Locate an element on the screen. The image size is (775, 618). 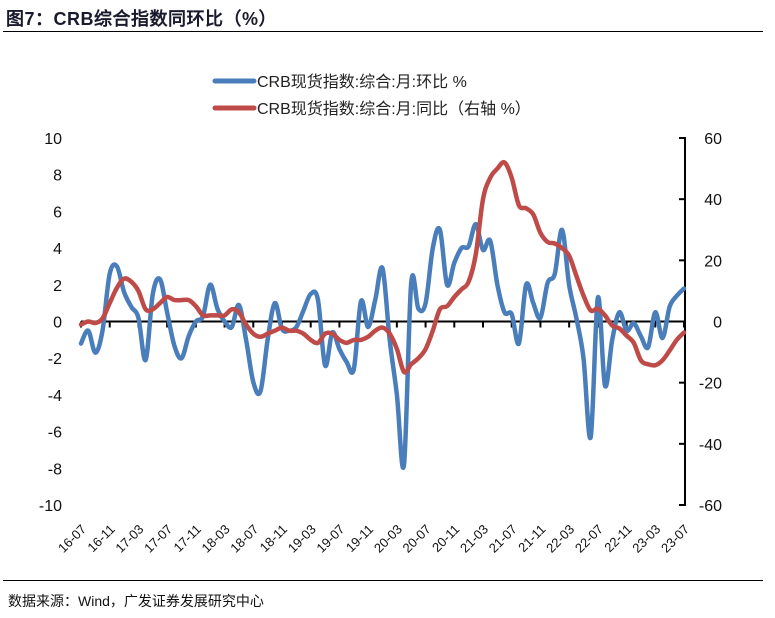
x-axis-tick-label: 18-07 is located at coordinates (244, 539).